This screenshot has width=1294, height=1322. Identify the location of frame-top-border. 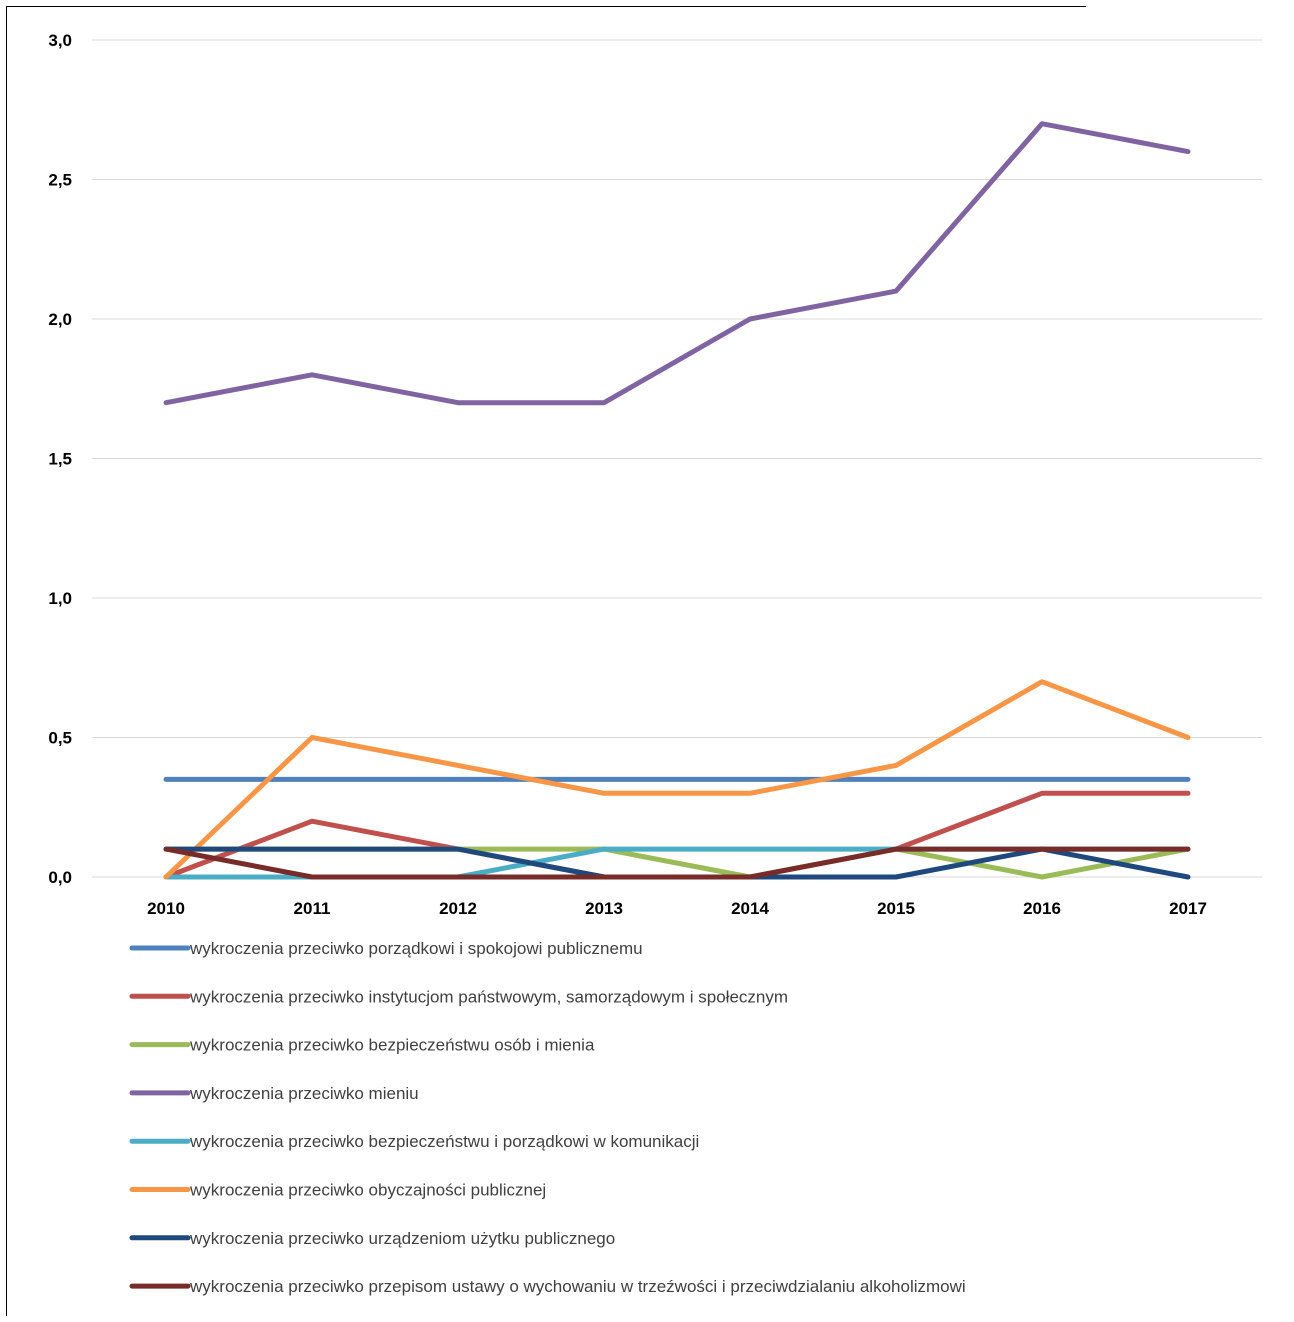
(546, 6).